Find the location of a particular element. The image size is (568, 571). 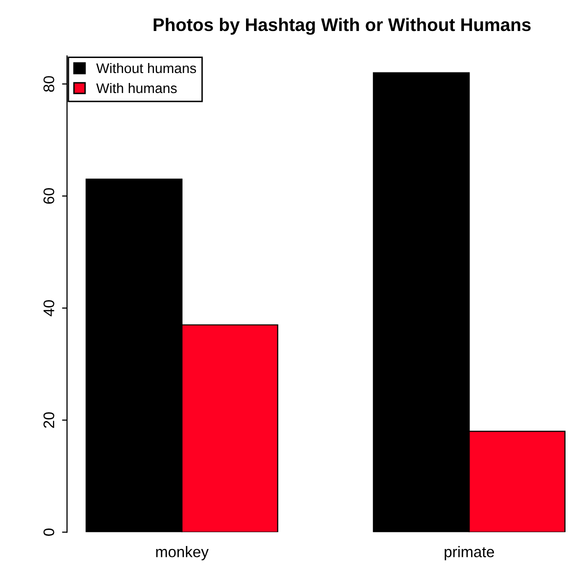

y-tick-label: 0 is located at coordinates (48, 532).